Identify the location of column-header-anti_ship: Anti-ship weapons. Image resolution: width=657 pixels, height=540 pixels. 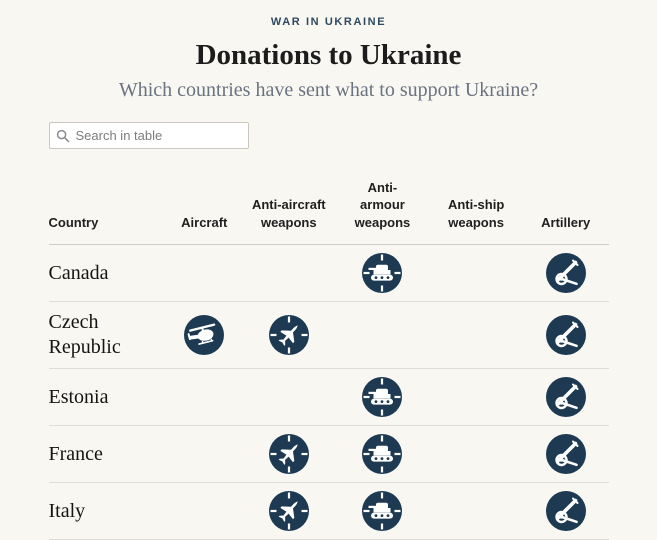
(476, 209).